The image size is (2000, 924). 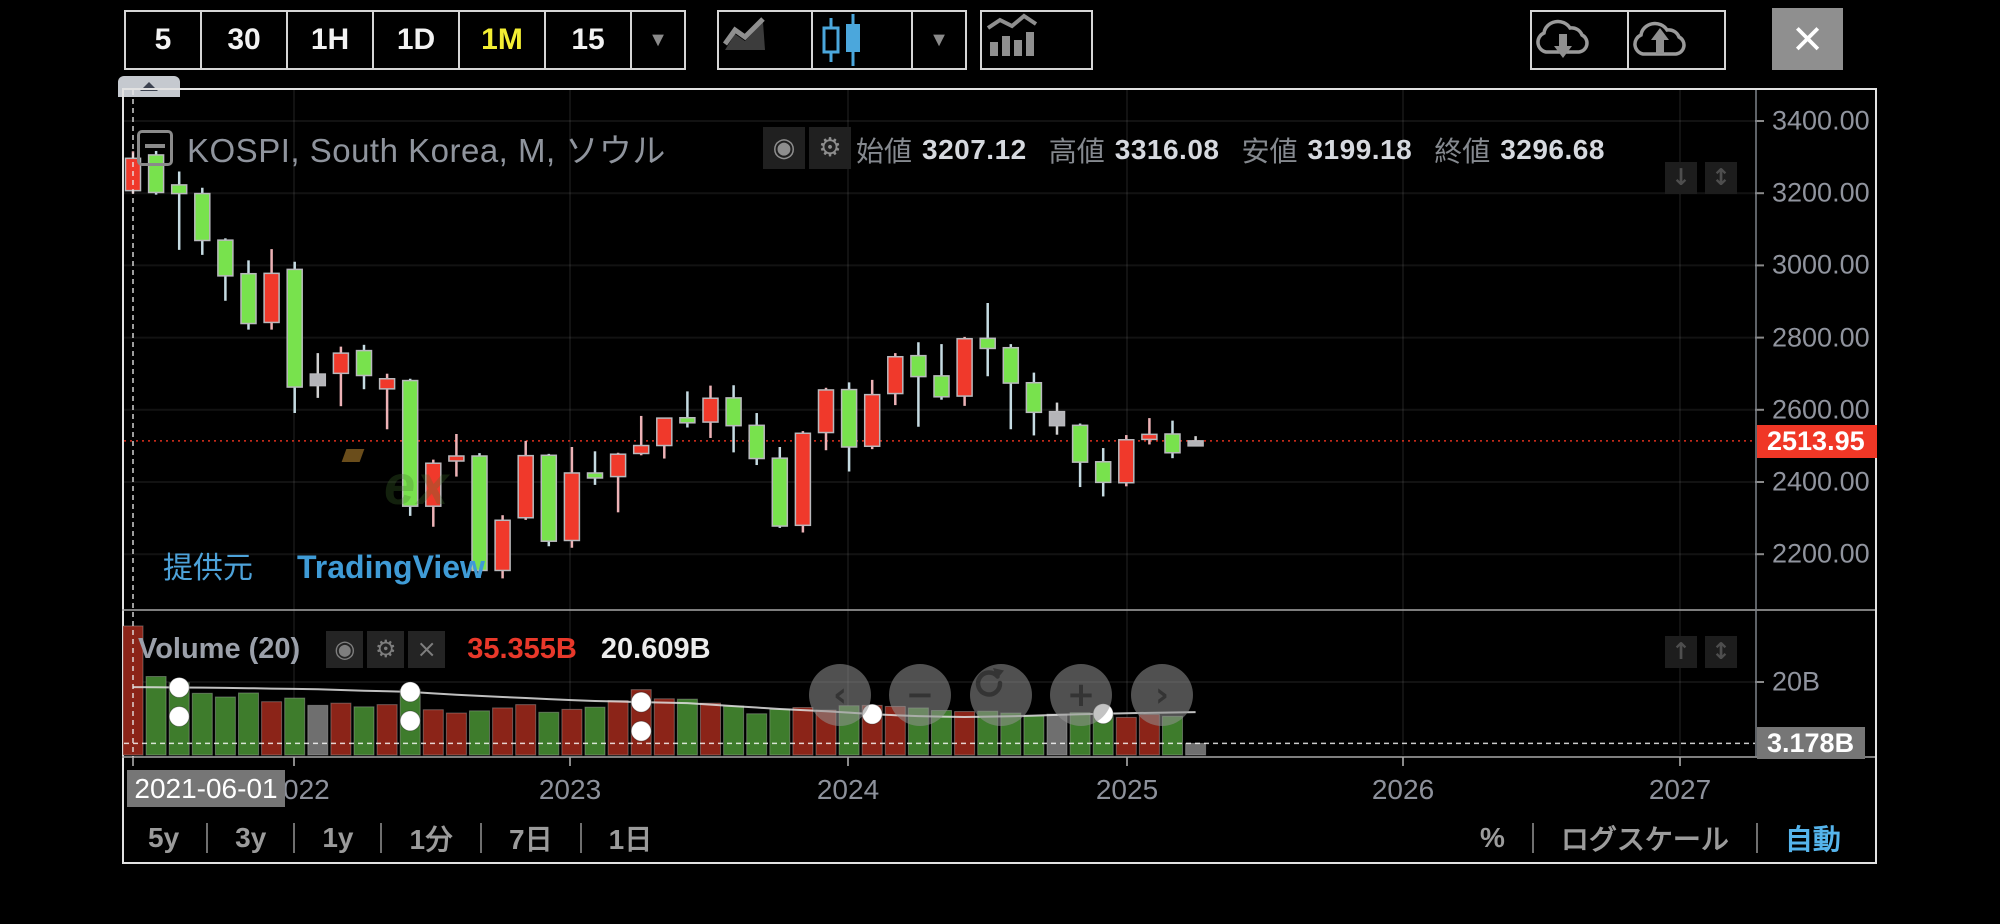 I want to click on range-1min-button: 1分, so click(x=431, y=839).